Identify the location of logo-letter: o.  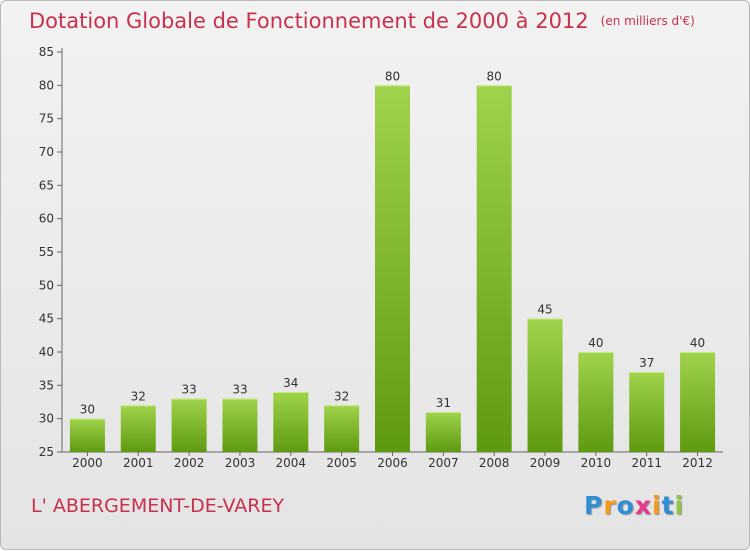
(625, 505).